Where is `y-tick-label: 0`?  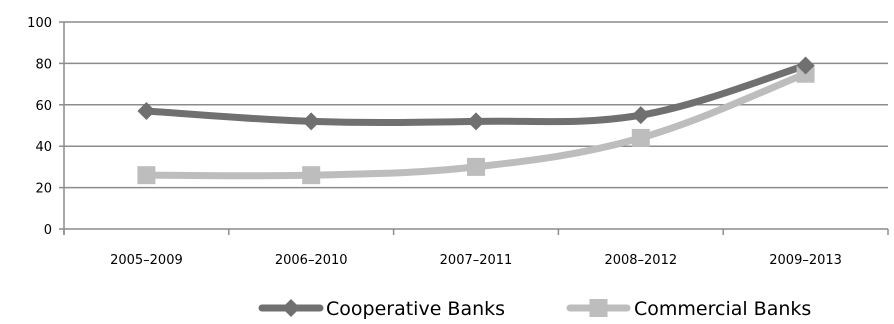 y-tick-label: 0 is located at coordinates (48, 230).